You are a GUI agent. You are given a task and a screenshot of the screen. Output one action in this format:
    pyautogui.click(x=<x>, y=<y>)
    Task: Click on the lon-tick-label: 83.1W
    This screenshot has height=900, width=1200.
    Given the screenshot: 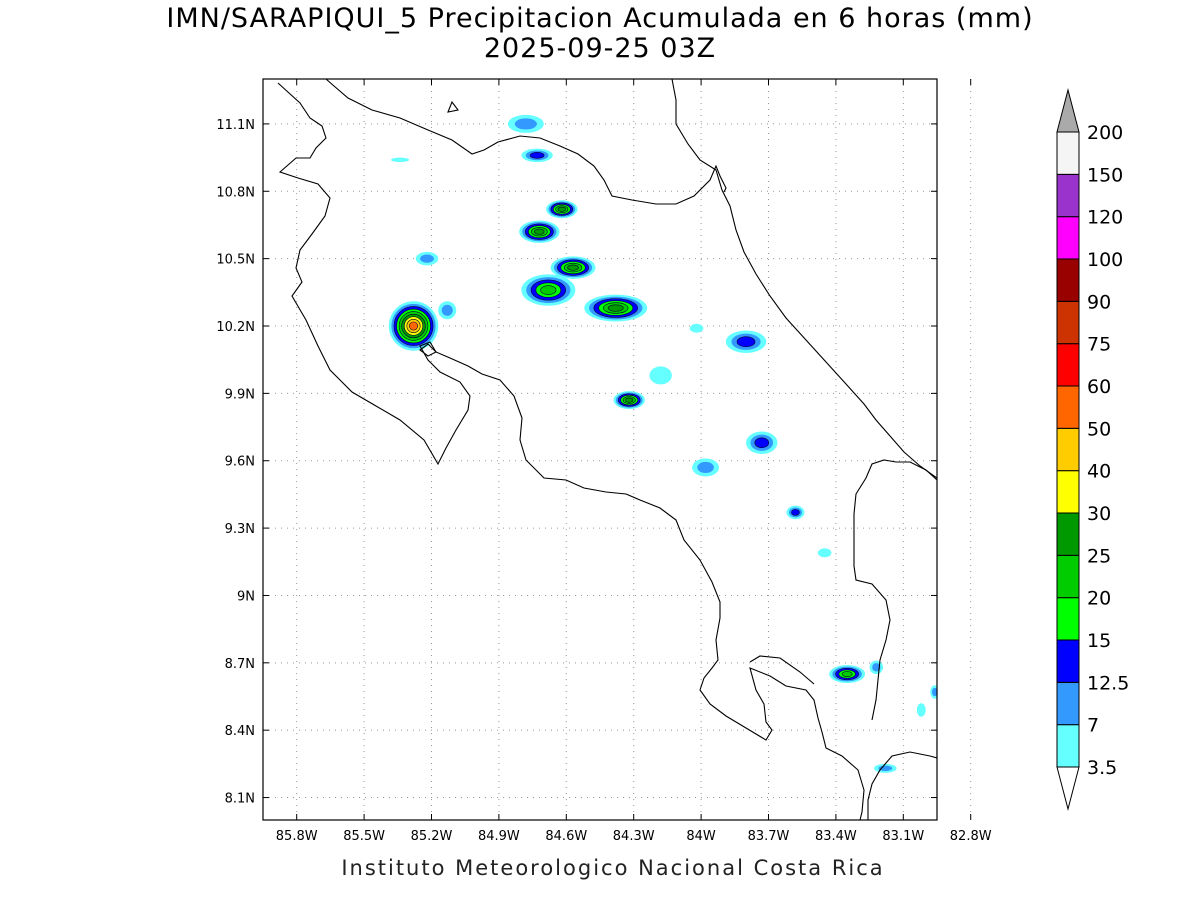 What is the action you would take?
    pyautogui.click(x=903, y=836)
    